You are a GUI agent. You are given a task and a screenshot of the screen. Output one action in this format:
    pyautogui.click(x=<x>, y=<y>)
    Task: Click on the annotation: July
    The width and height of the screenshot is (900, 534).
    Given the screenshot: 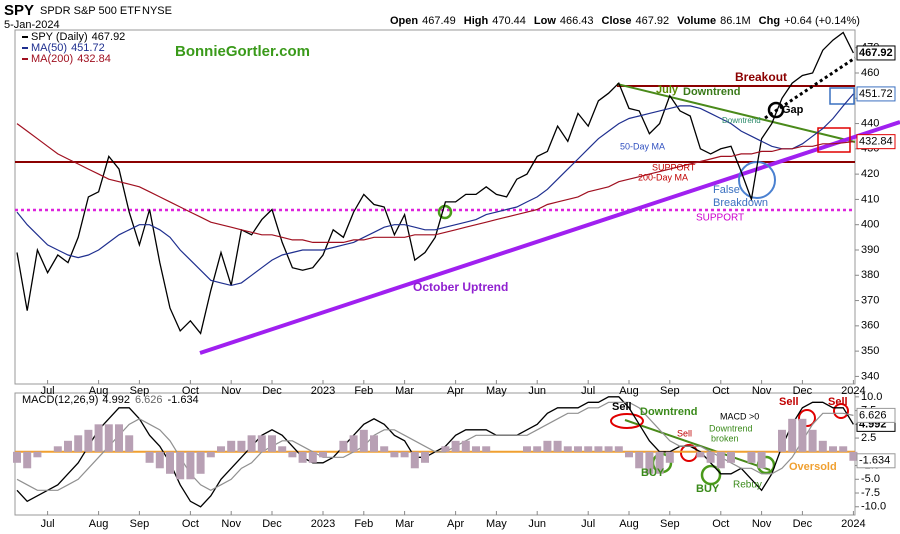 What is the action you would take?
    pyautogui.click(x=667, y=90)
    